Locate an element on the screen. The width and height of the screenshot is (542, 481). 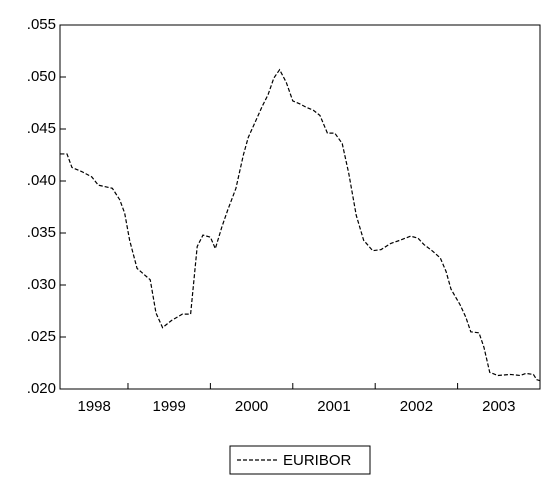
legend-label: EURIBOR is located at coordinates (317, 460).